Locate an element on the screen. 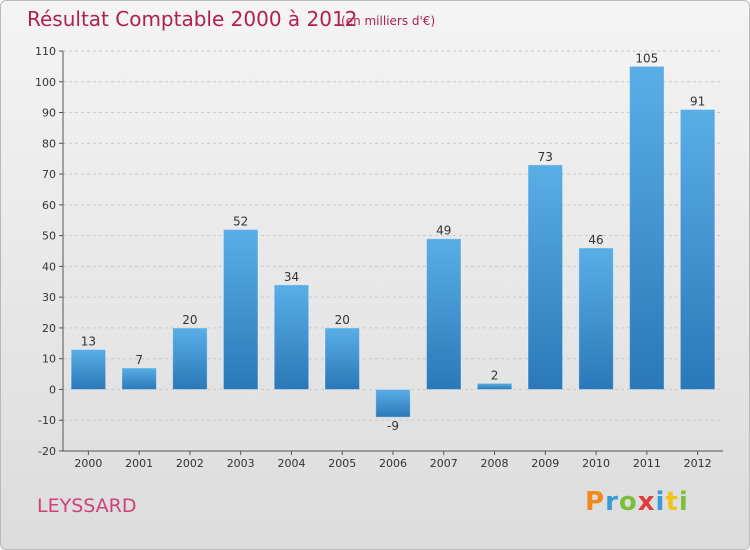  bar-2001 is located at coordinates (139, 378).